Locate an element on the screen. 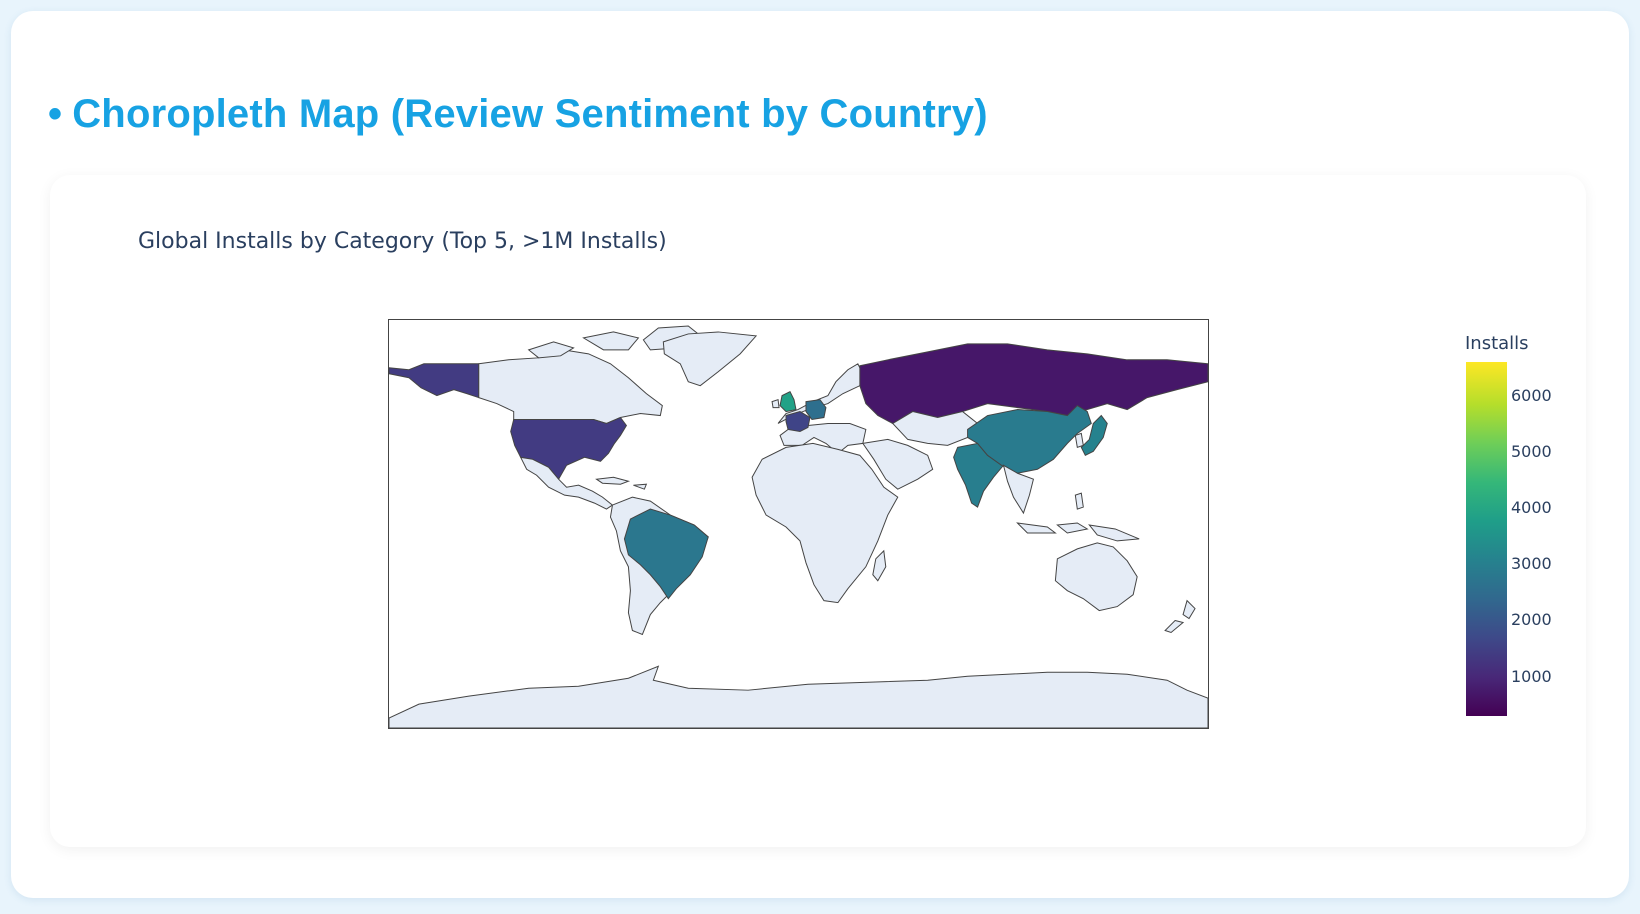  country-united-states-alaska is located at coordinates (434, 381).